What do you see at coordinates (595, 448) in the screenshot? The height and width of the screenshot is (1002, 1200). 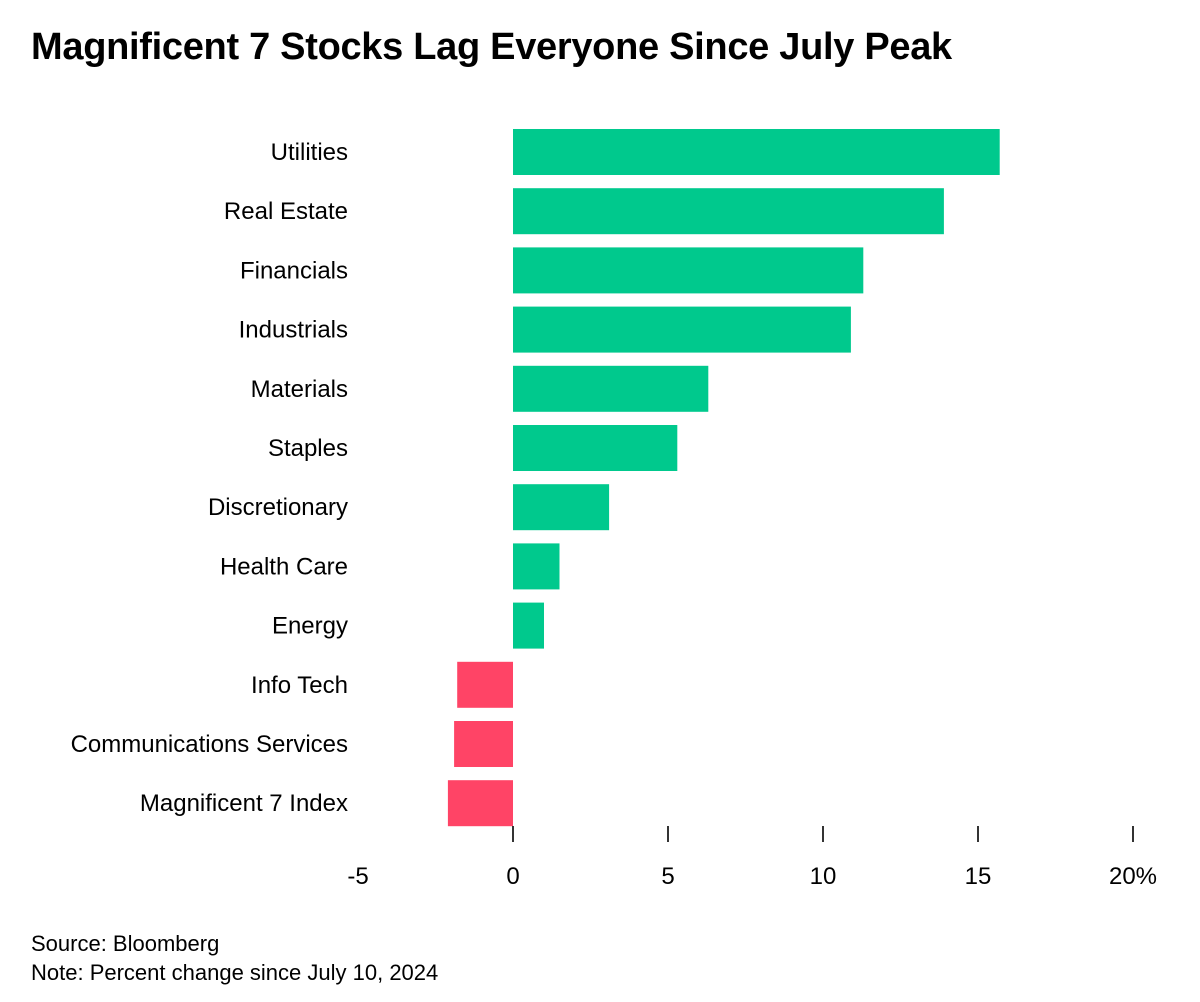 I see `bar-staples` at bounding box center [595, 448].